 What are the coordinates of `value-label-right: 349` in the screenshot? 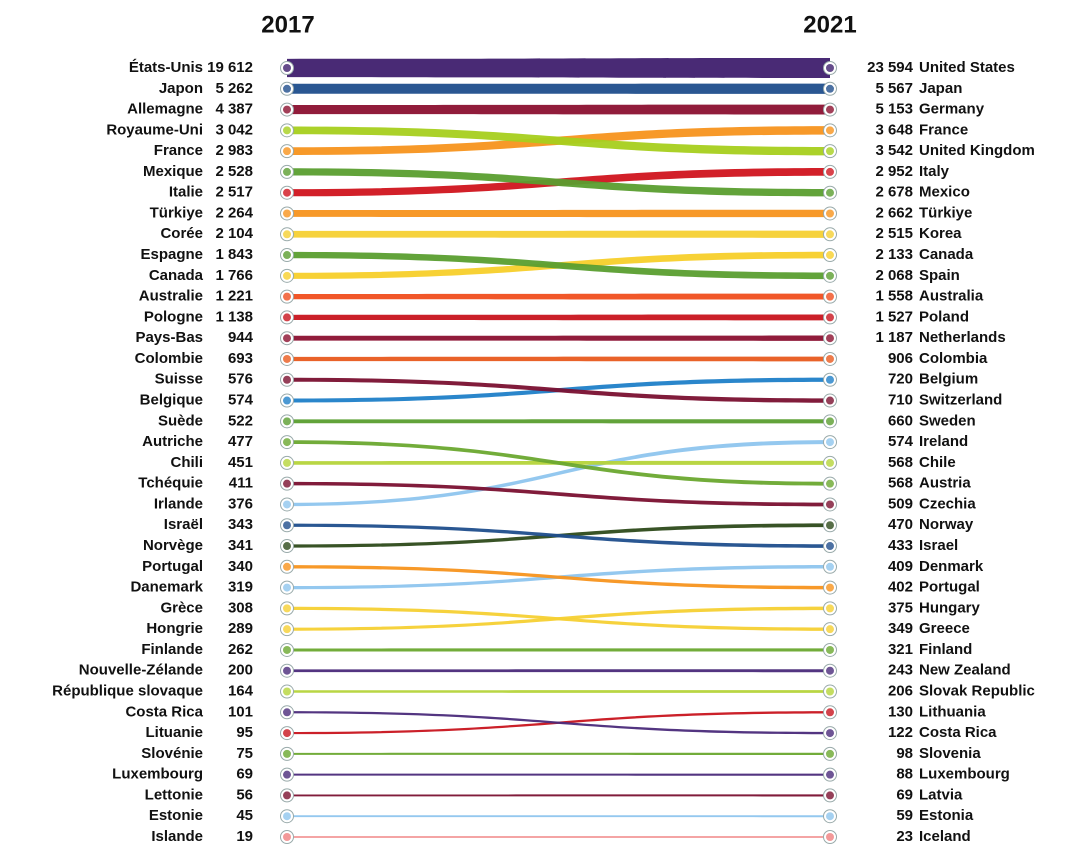 It's located at (900, 628).